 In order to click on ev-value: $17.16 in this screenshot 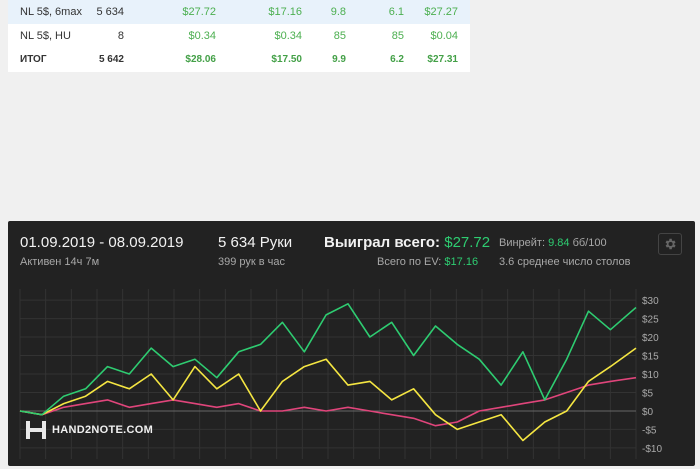, I will do `click(461, 262)`.